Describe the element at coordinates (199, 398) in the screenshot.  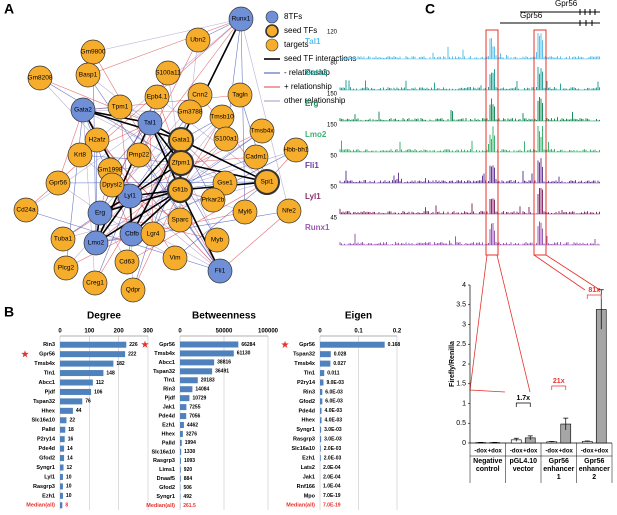
I see `value-label: 10729` at that location.